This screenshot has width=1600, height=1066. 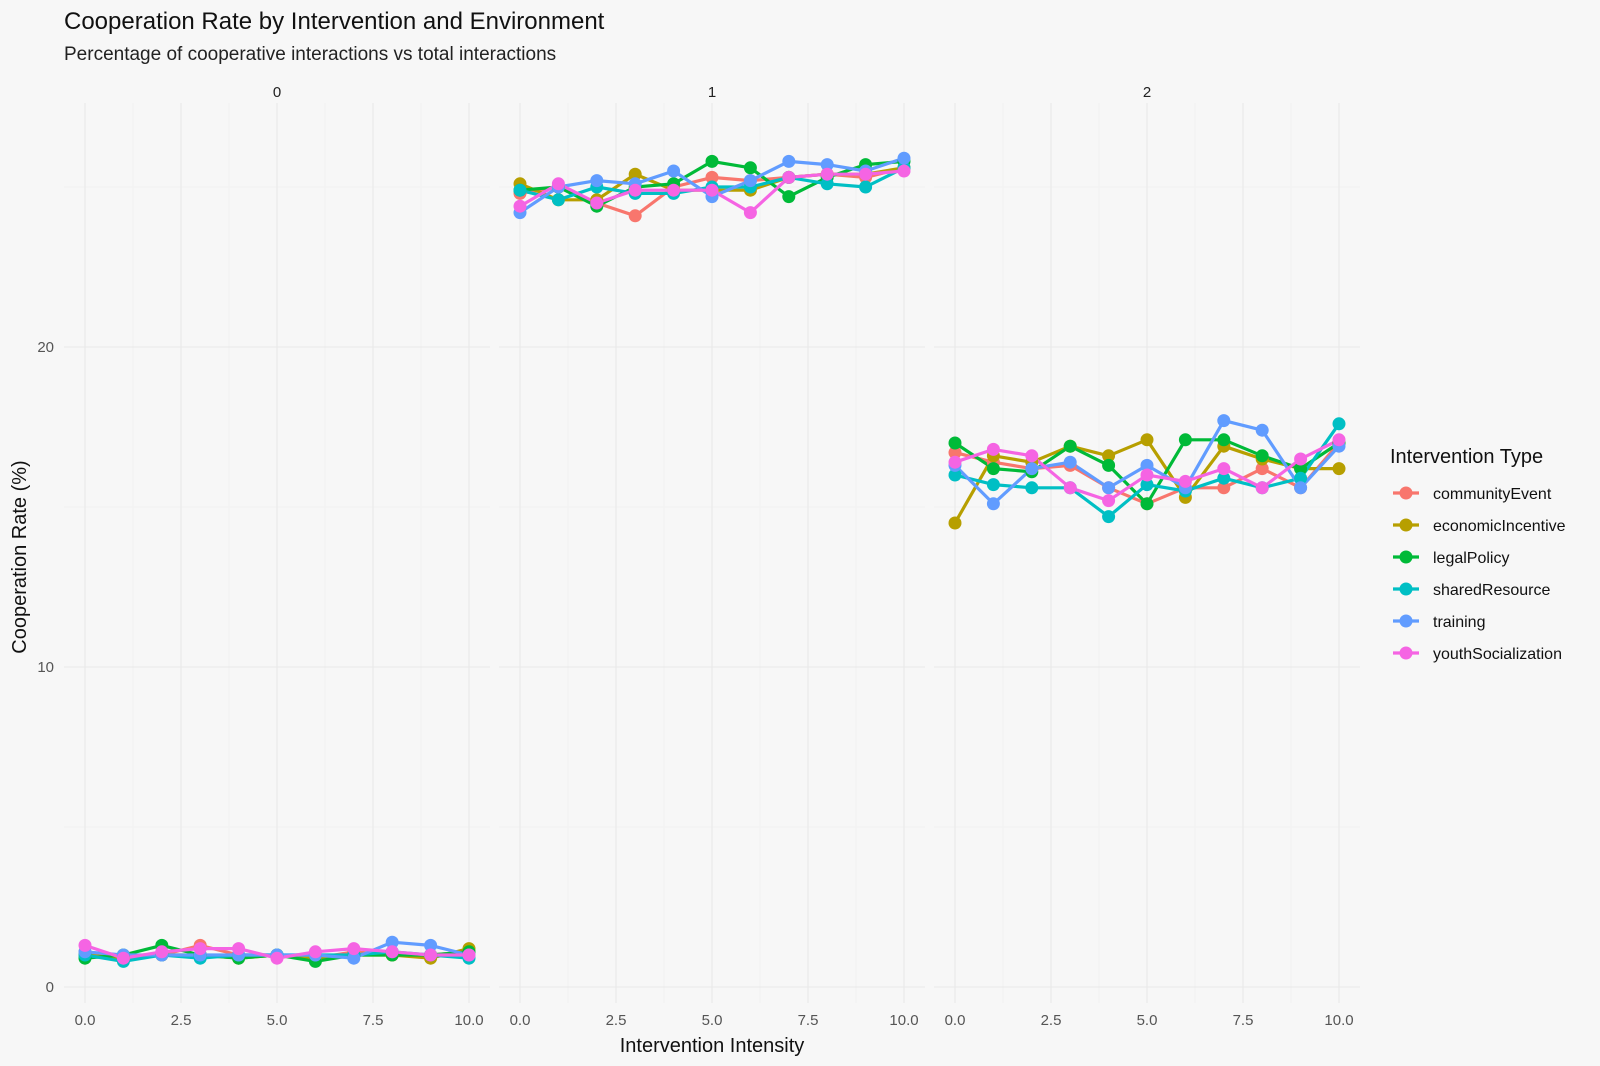 What do you see at coordinates (1451, 558) in the screenshot?
I see `legend-item-legalPolicy: legalPolicy` at bounding box center [1451, 558].